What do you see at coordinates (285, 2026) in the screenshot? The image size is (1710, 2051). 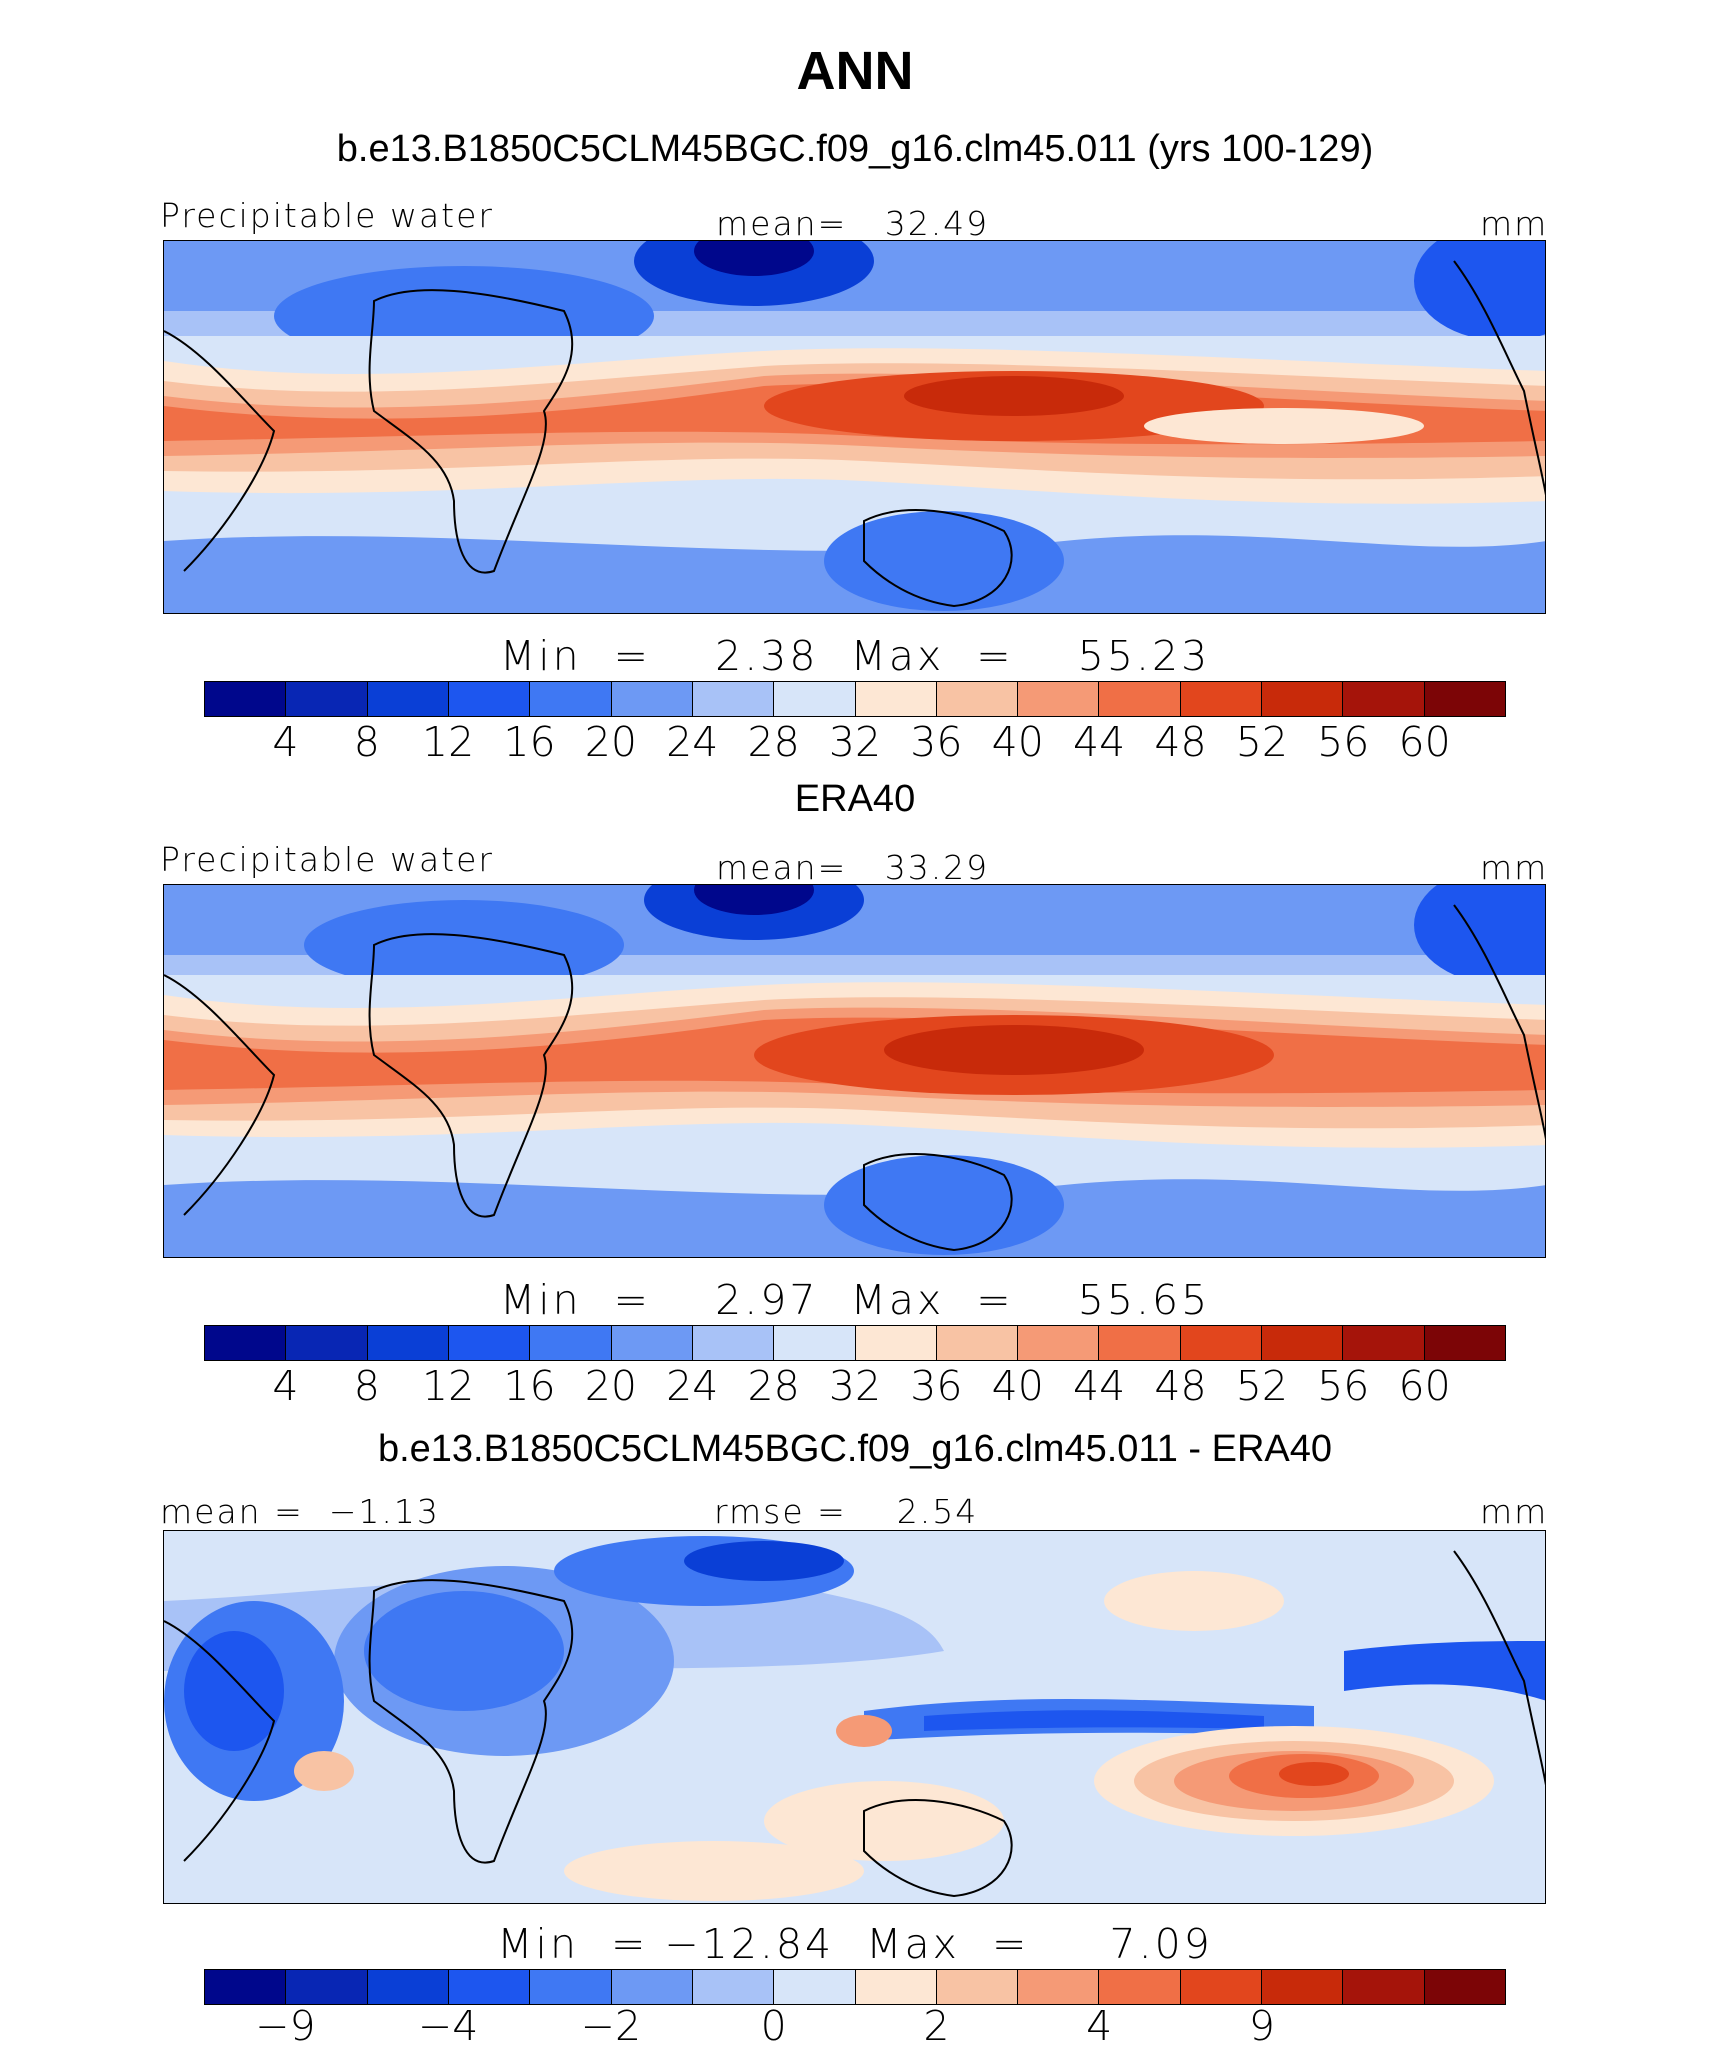 I see `colorbar-tick-label: −9` at bounding box center [285, 2026].